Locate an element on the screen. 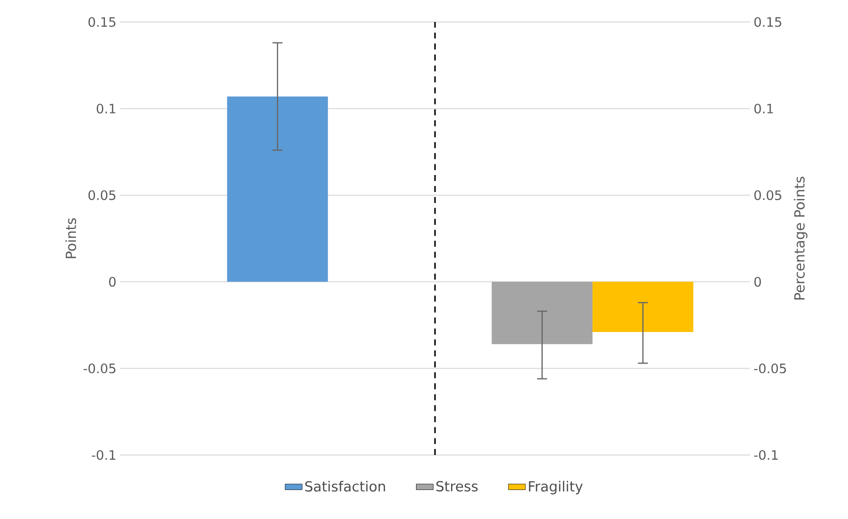  y2-axis-title: Percentage Points is located at coordinates (801, 238).